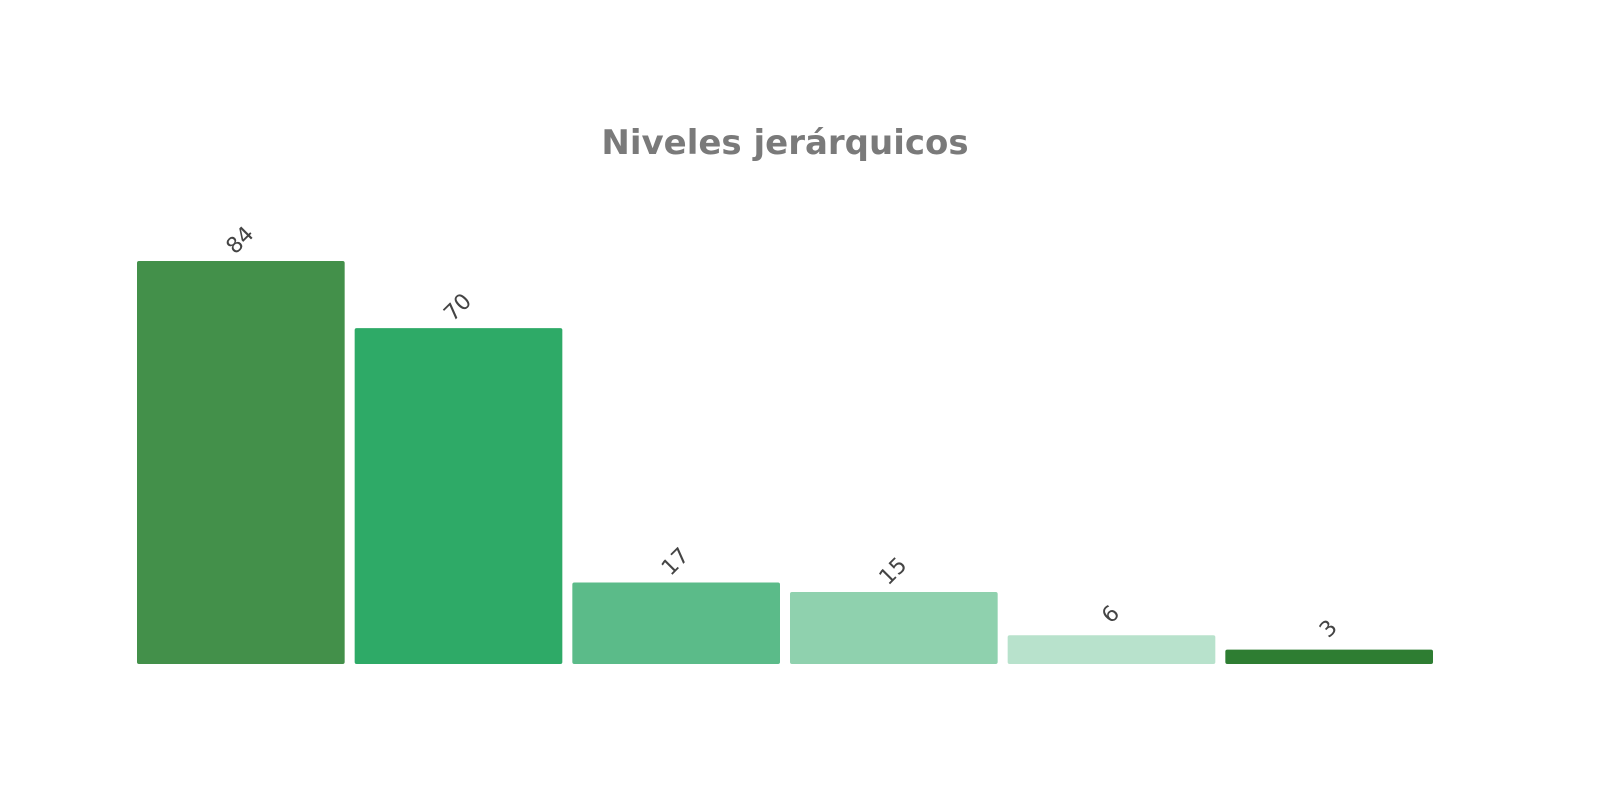  I want to click on value-label: 17, so click(675, 561).